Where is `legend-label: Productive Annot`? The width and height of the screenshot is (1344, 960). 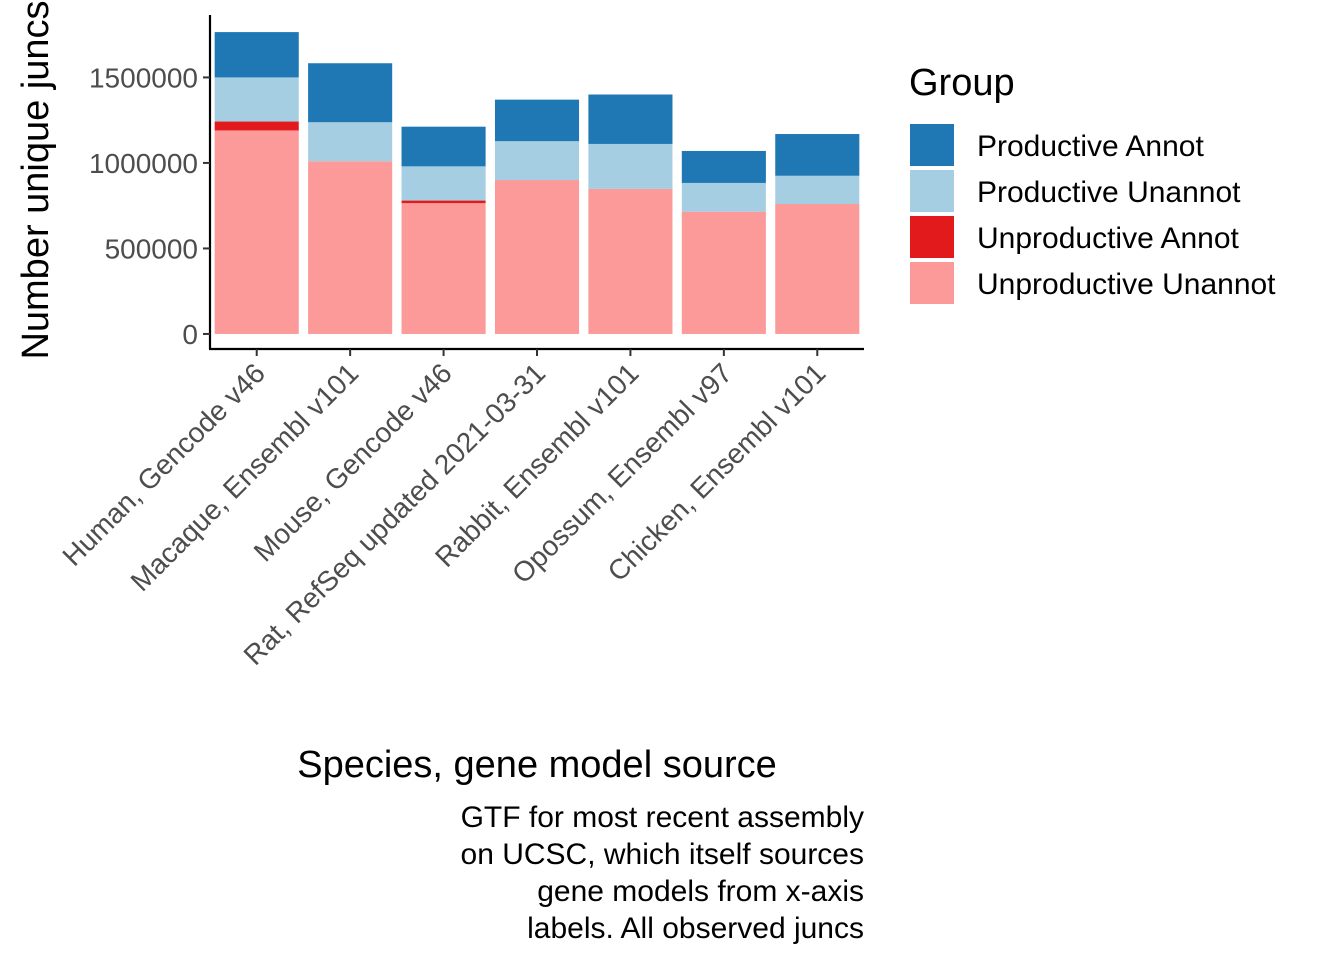 legend-label: Productive Annot is located at coordinates (1090, 146).